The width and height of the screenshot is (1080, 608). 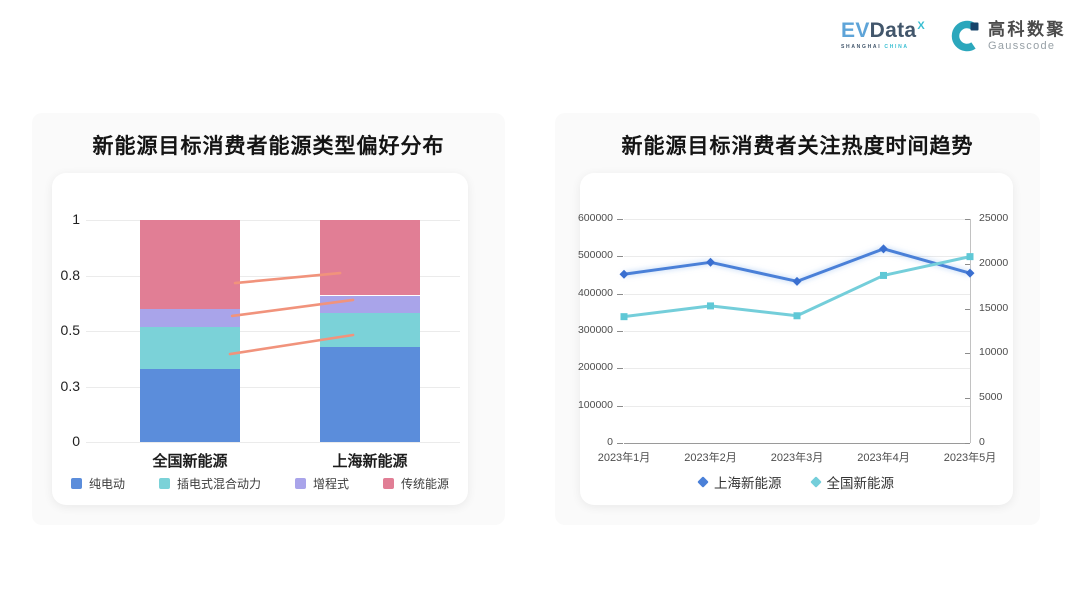 I want to click on evdata-subtitle-shanghai: SHANGHAI, so click(x=861, y=47).